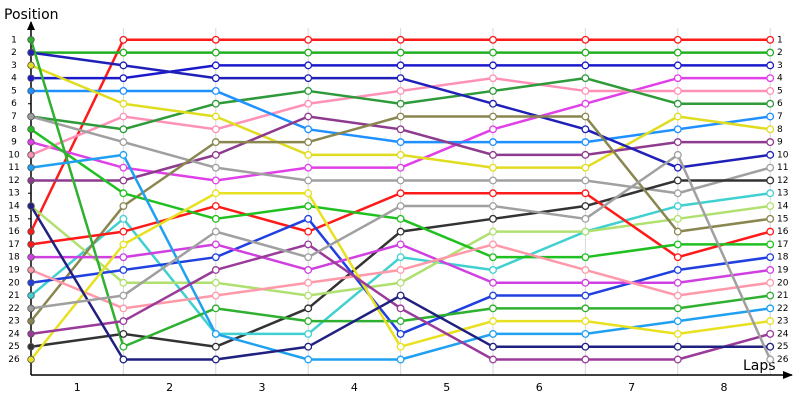  I want to click on y-tick-label: 1, so click(14, 40).